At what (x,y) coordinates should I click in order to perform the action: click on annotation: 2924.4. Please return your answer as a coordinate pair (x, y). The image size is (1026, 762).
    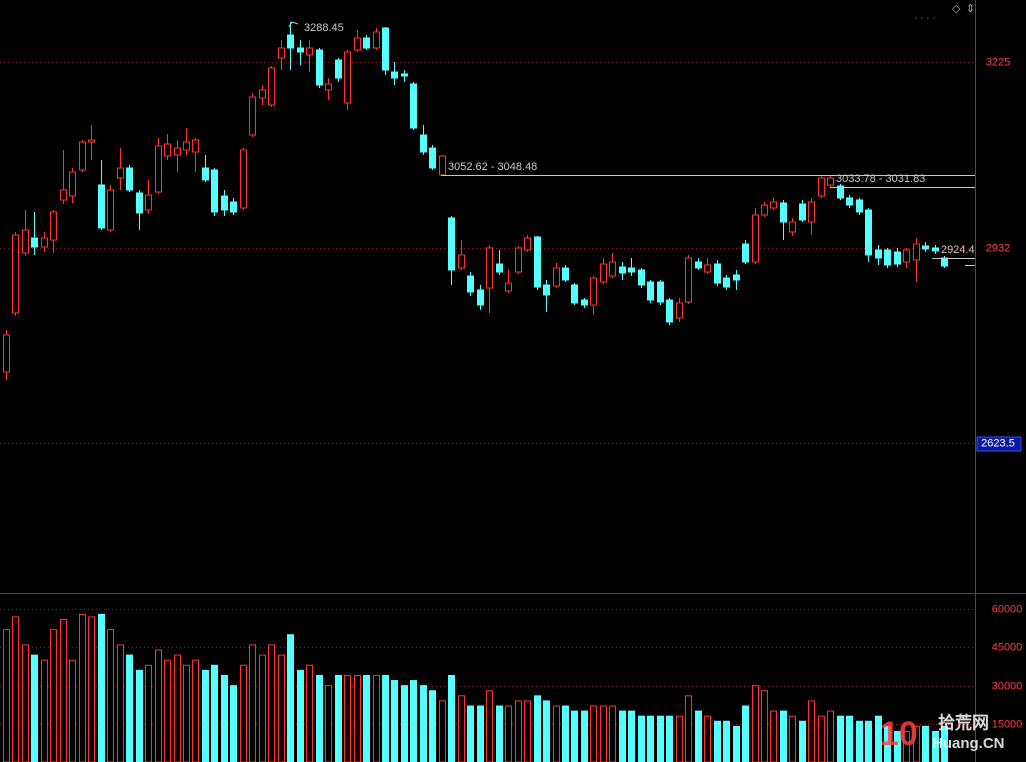
    Looking at the image, I should click on (958, 250).